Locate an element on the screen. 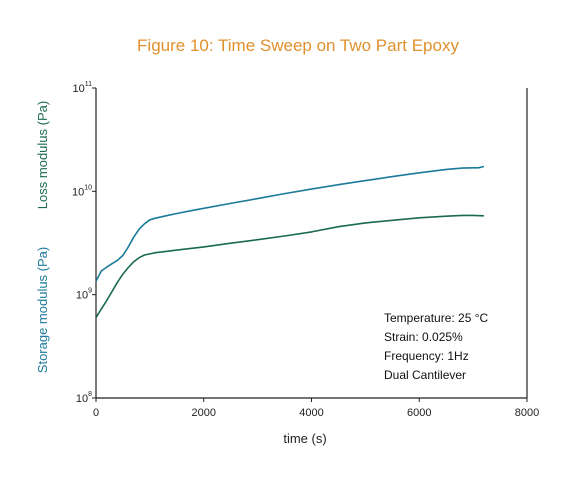 Image resolution: width=564 pixels, height=477 pixels. y-tick-exponent: 11 is located at coordinates (88, 84).